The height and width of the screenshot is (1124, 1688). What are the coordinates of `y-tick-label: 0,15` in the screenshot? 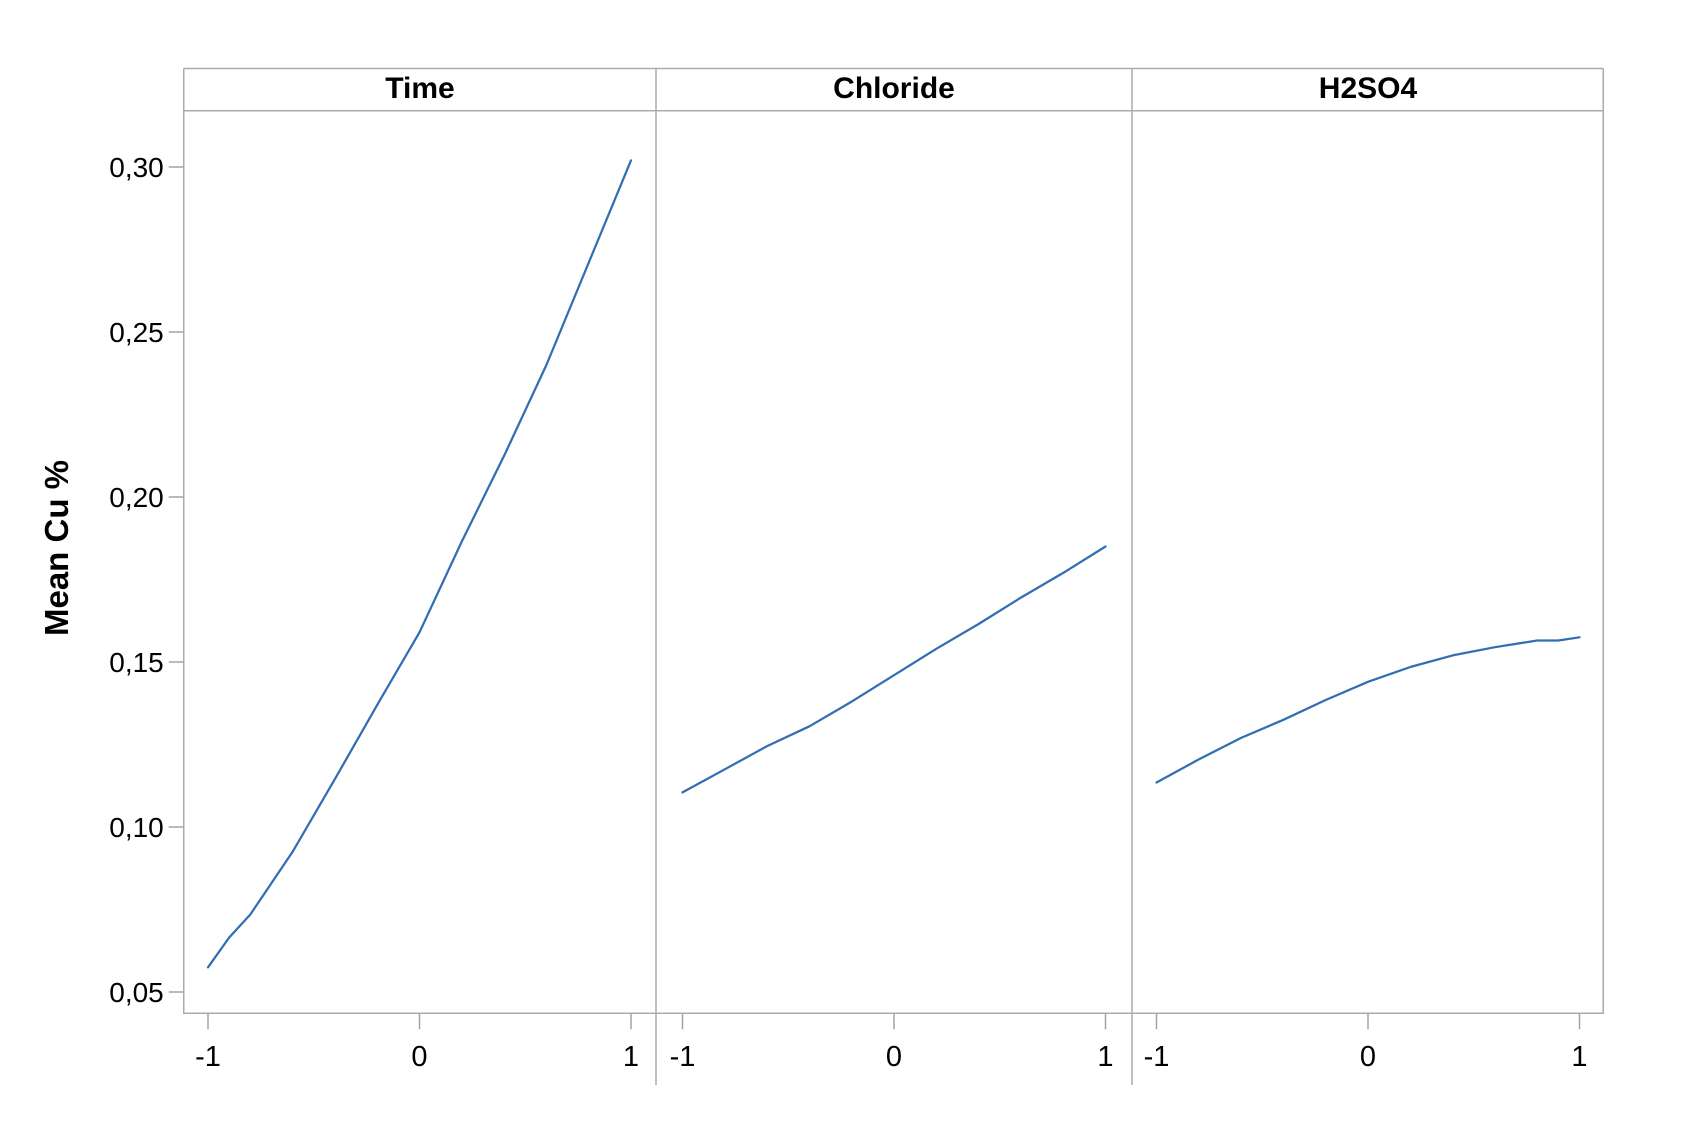 It's located at (136, 662).